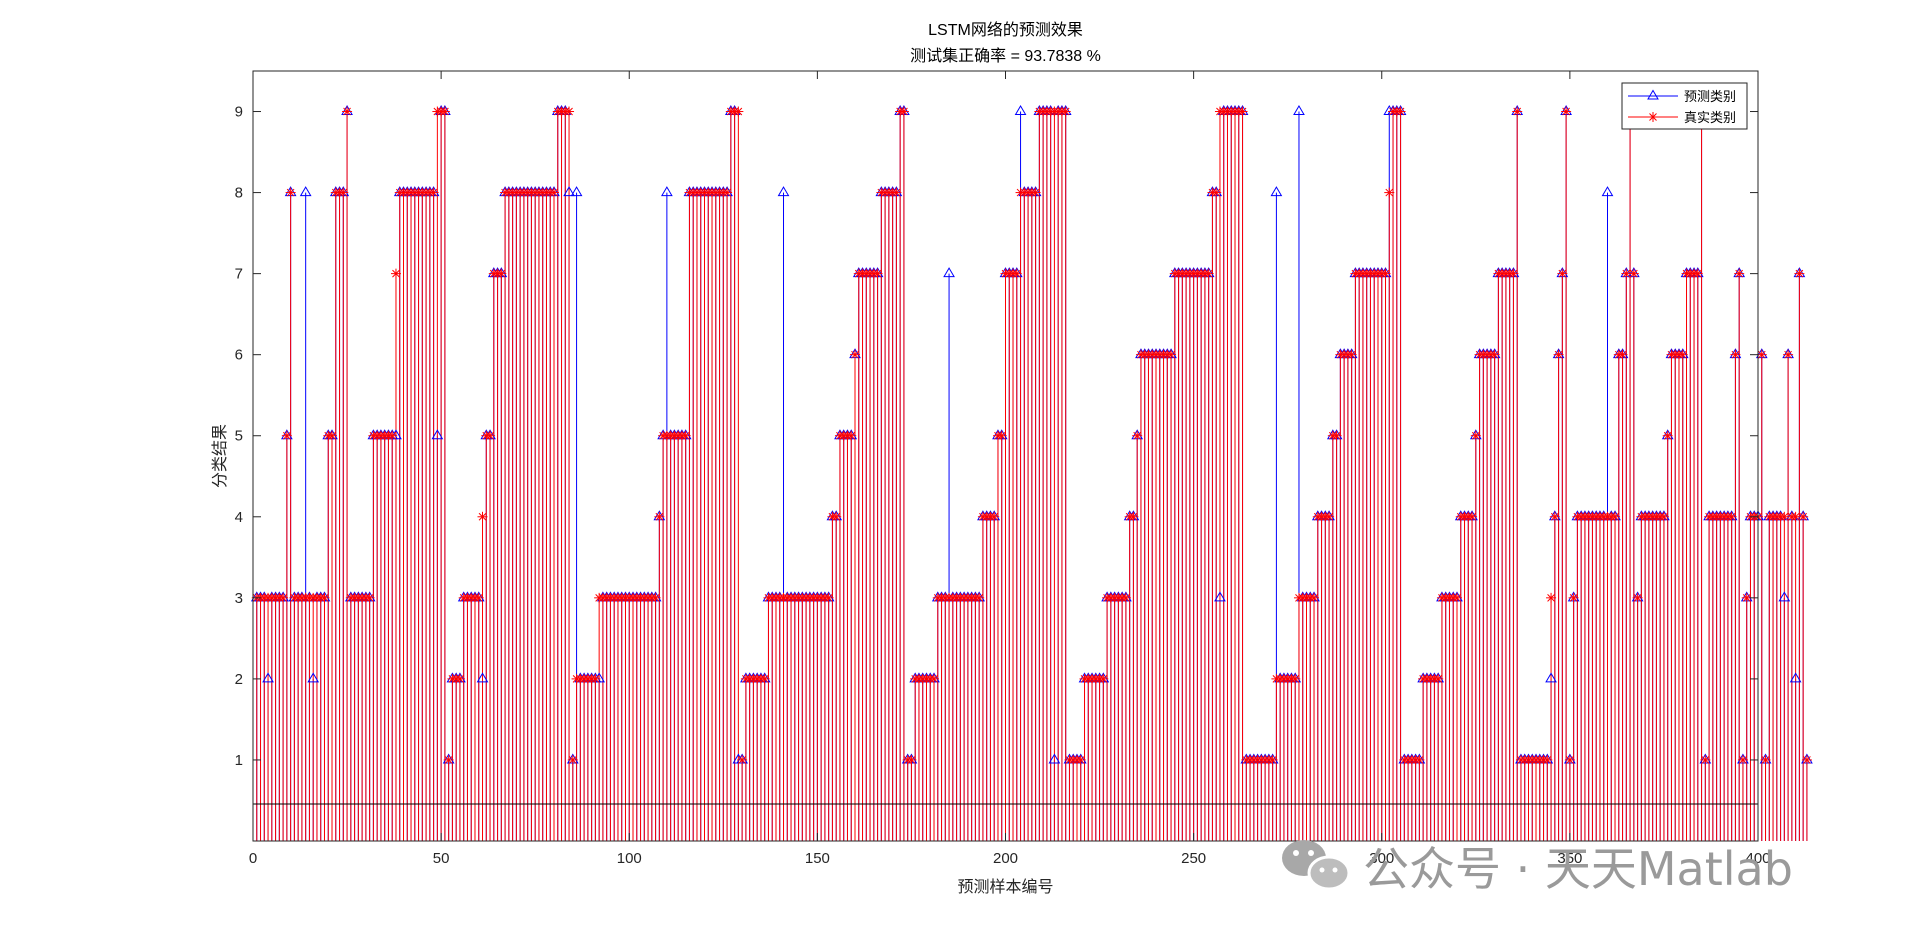  Describe the element at coordinates (1653, 94) in the screenshot. I see `legend-marker-triangle` at that location.